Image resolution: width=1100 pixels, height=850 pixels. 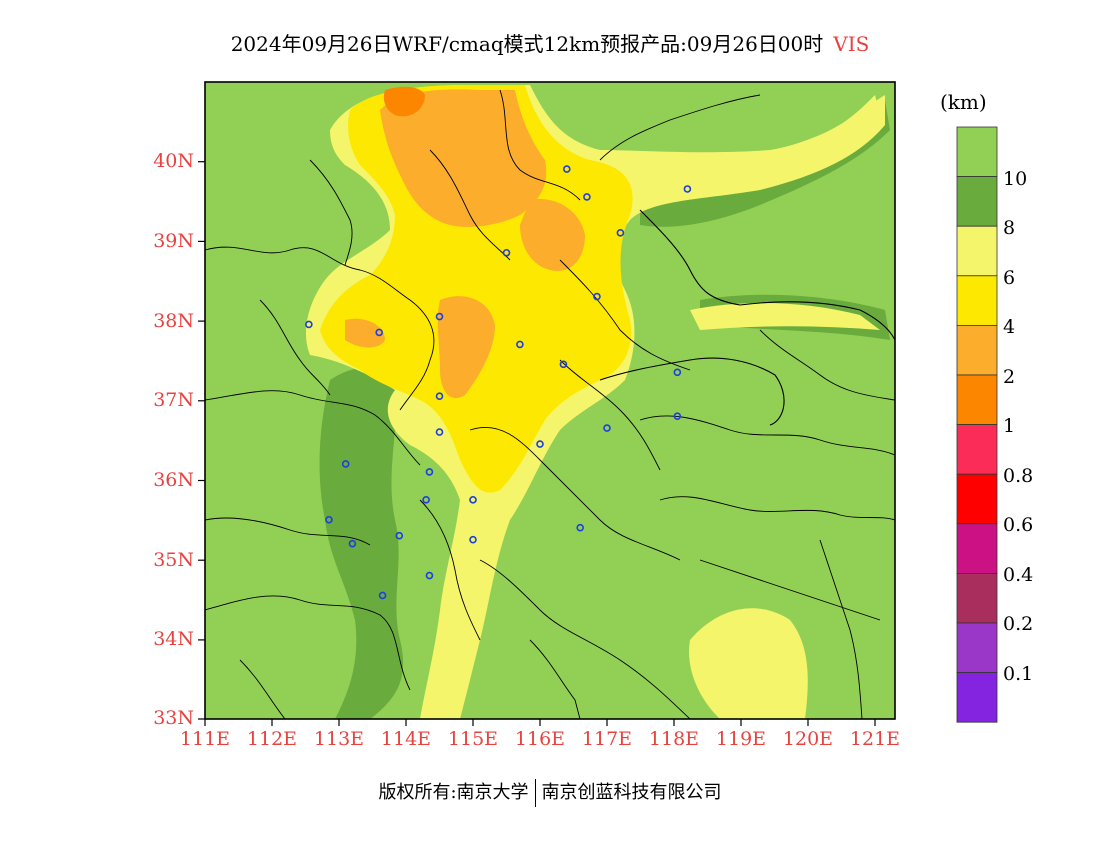 What do you see at coordinates (748, 663) in the screenshot?
I see `vis-6-region-southeast` at bounding box center [748, 663].